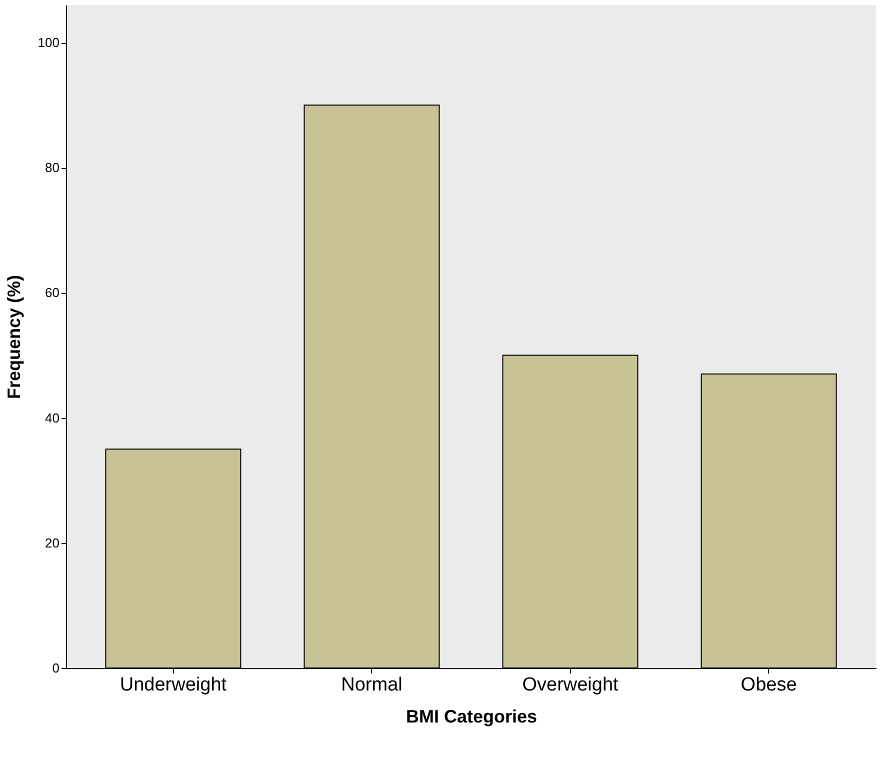 This screenshot has width=894, height=758. I want to click on x-tick-label: Overweight, so click(571, 685).